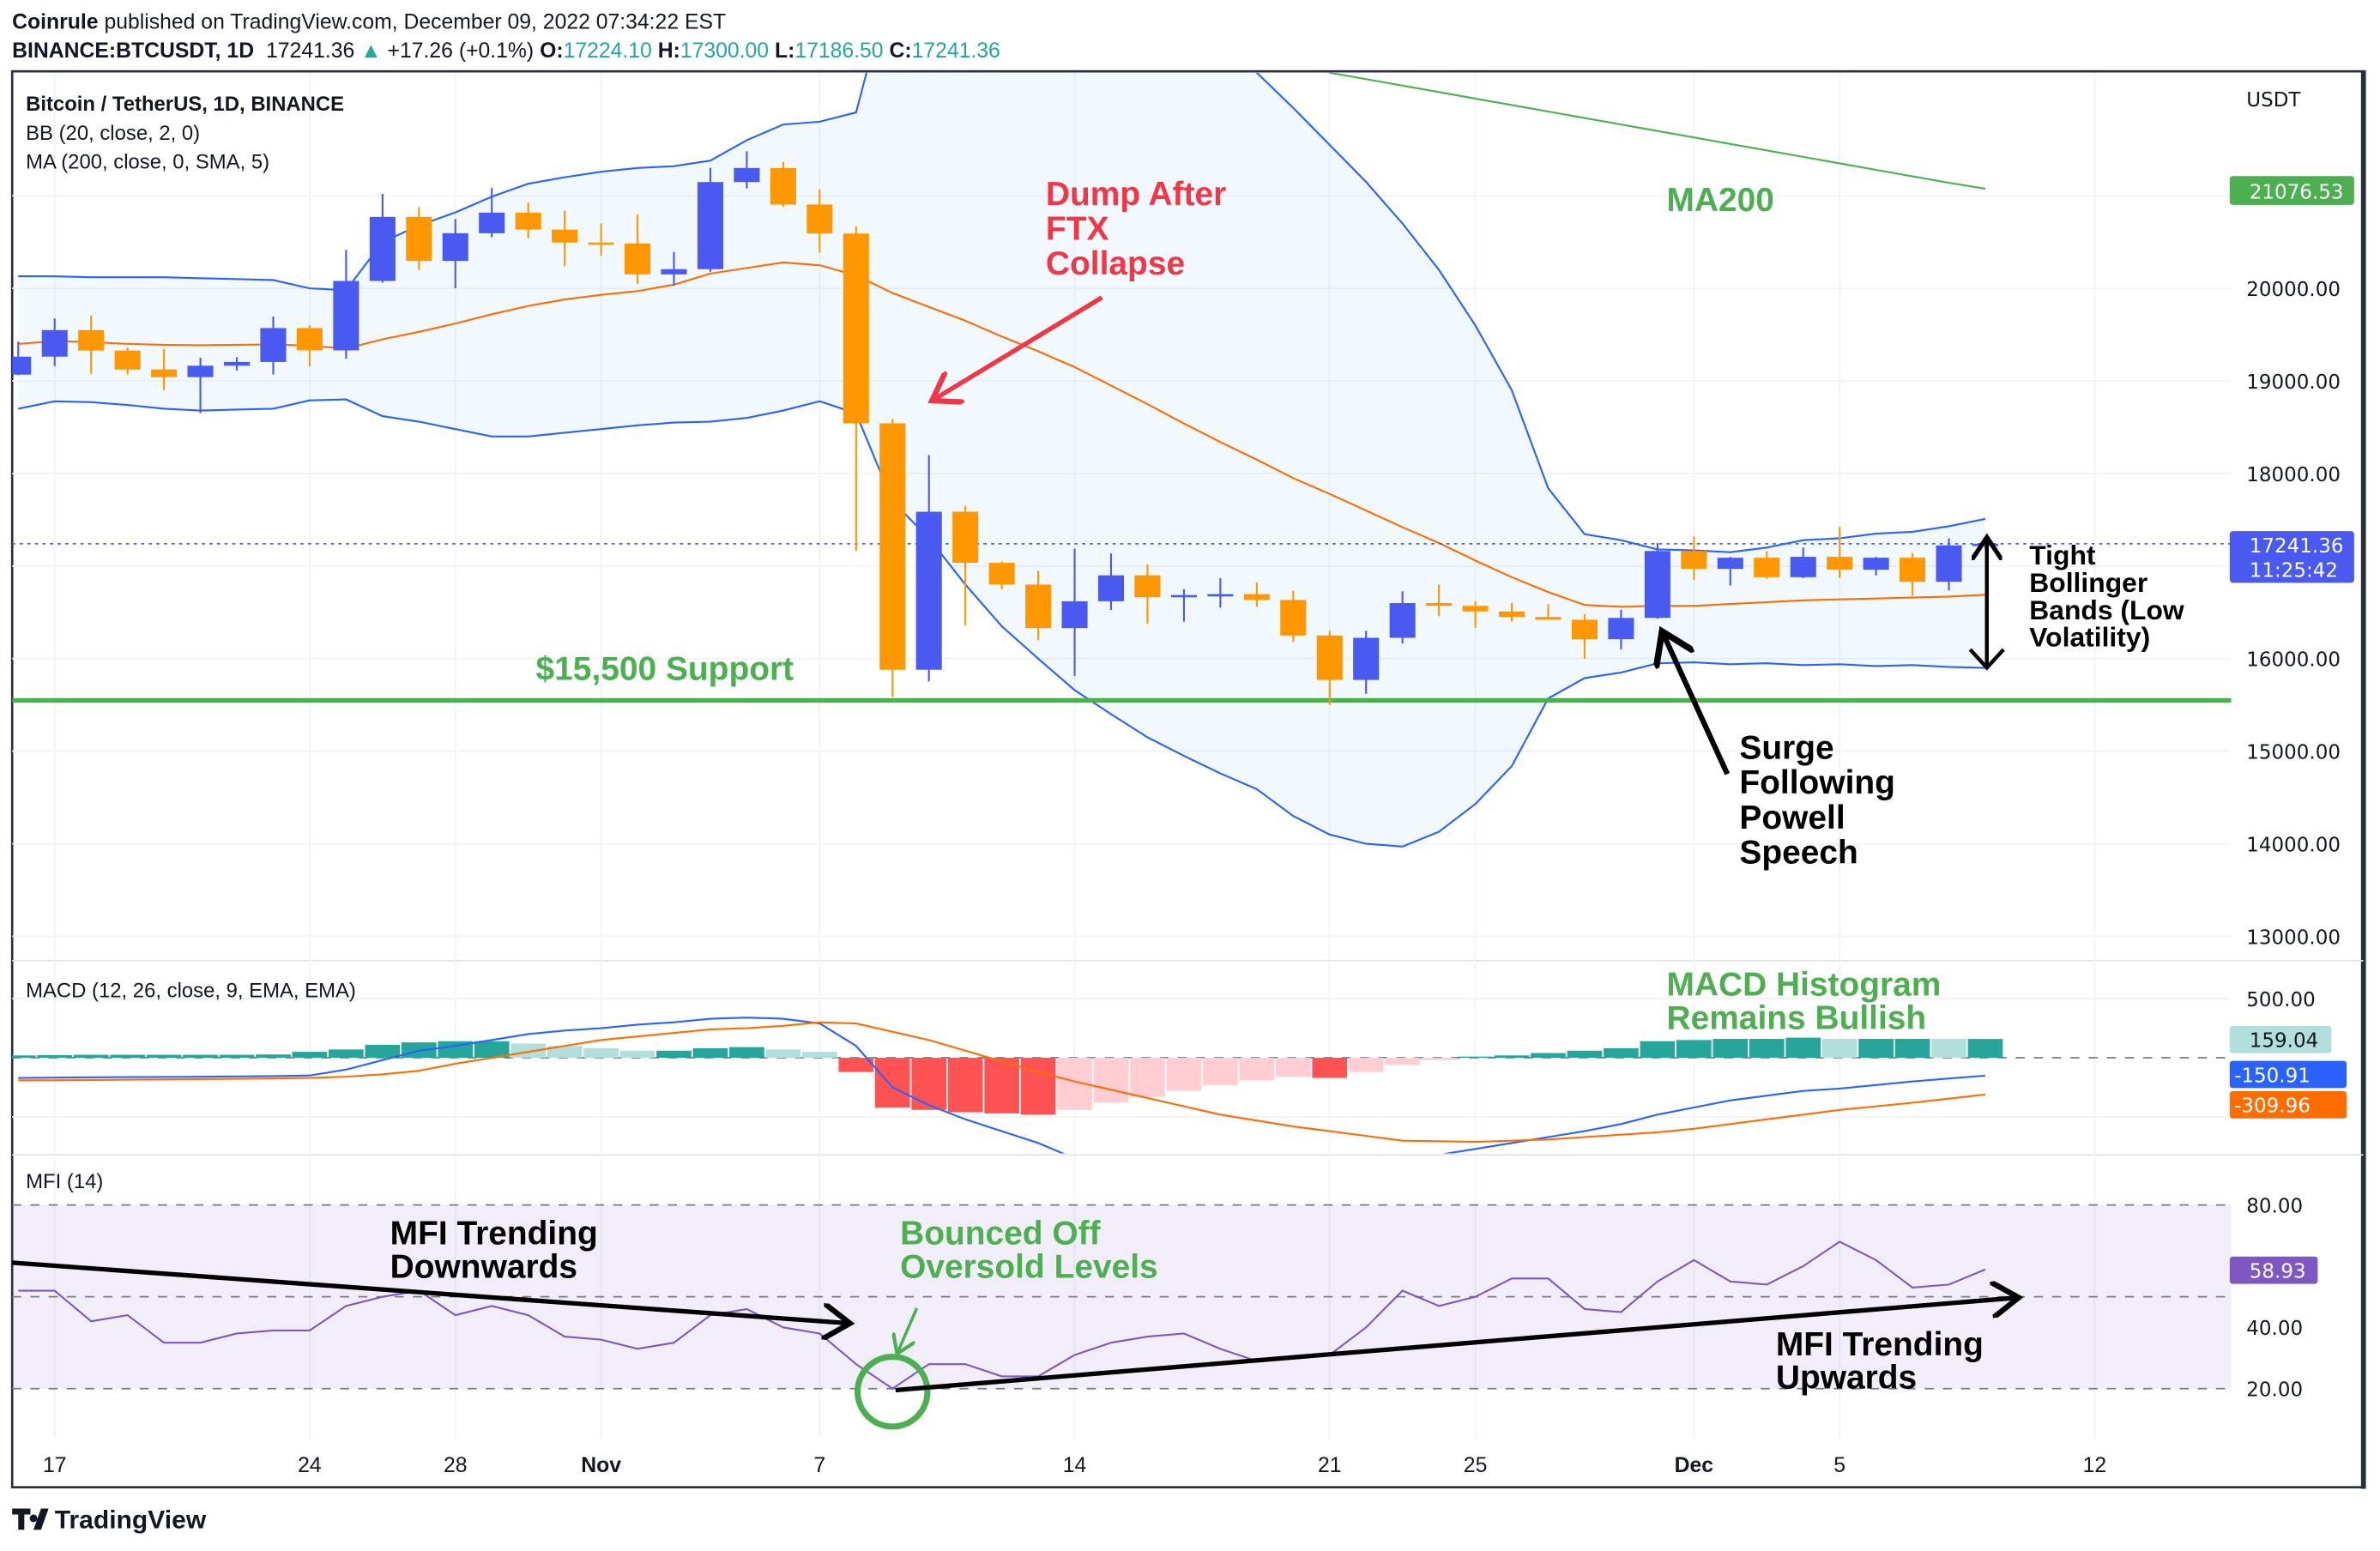 The image size is (2380, 1551). What do you see at coordinates (1002, 1097) in the screenshot?
I see `macd-pane` at bounding box center [1002, 1097].